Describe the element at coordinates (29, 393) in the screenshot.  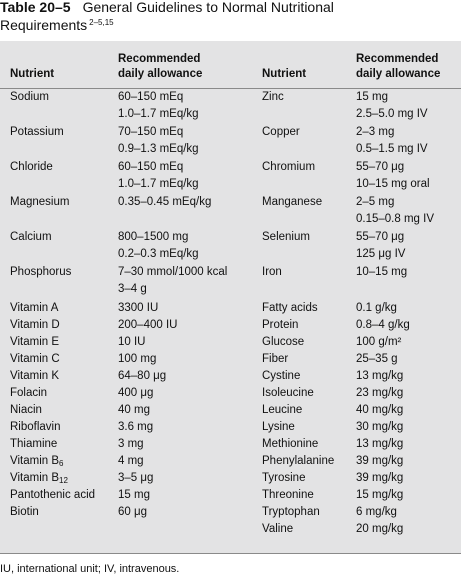
I see `left-nutrient-name: Folacin` at that location.